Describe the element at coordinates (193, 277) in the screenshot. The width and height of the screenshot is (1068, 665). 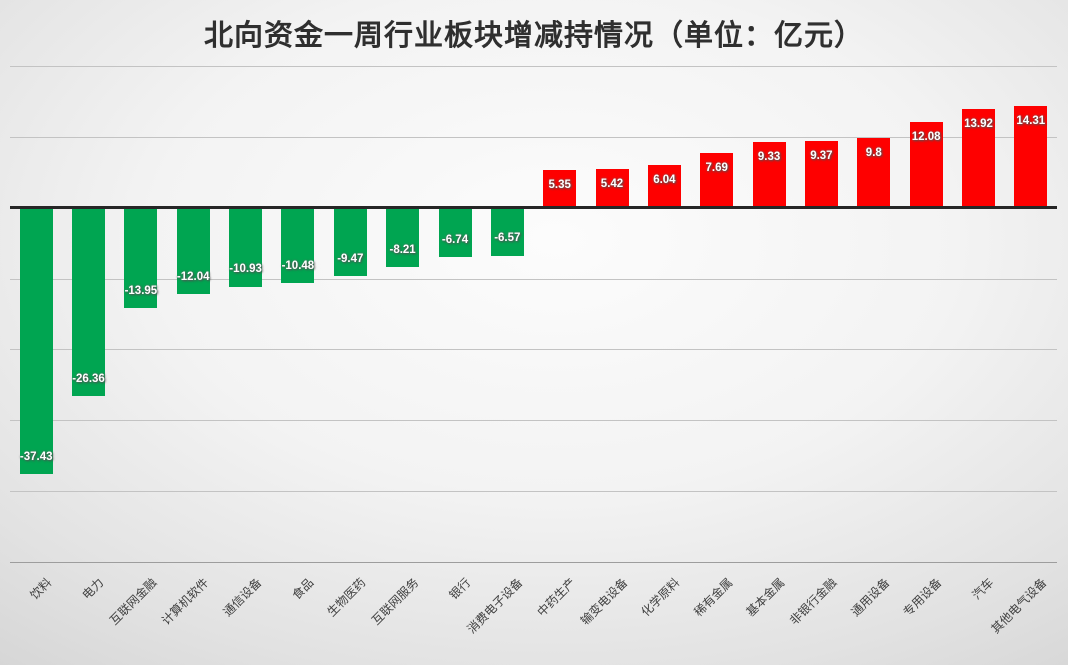
I see `bar-value-label: -12.04` at that location.